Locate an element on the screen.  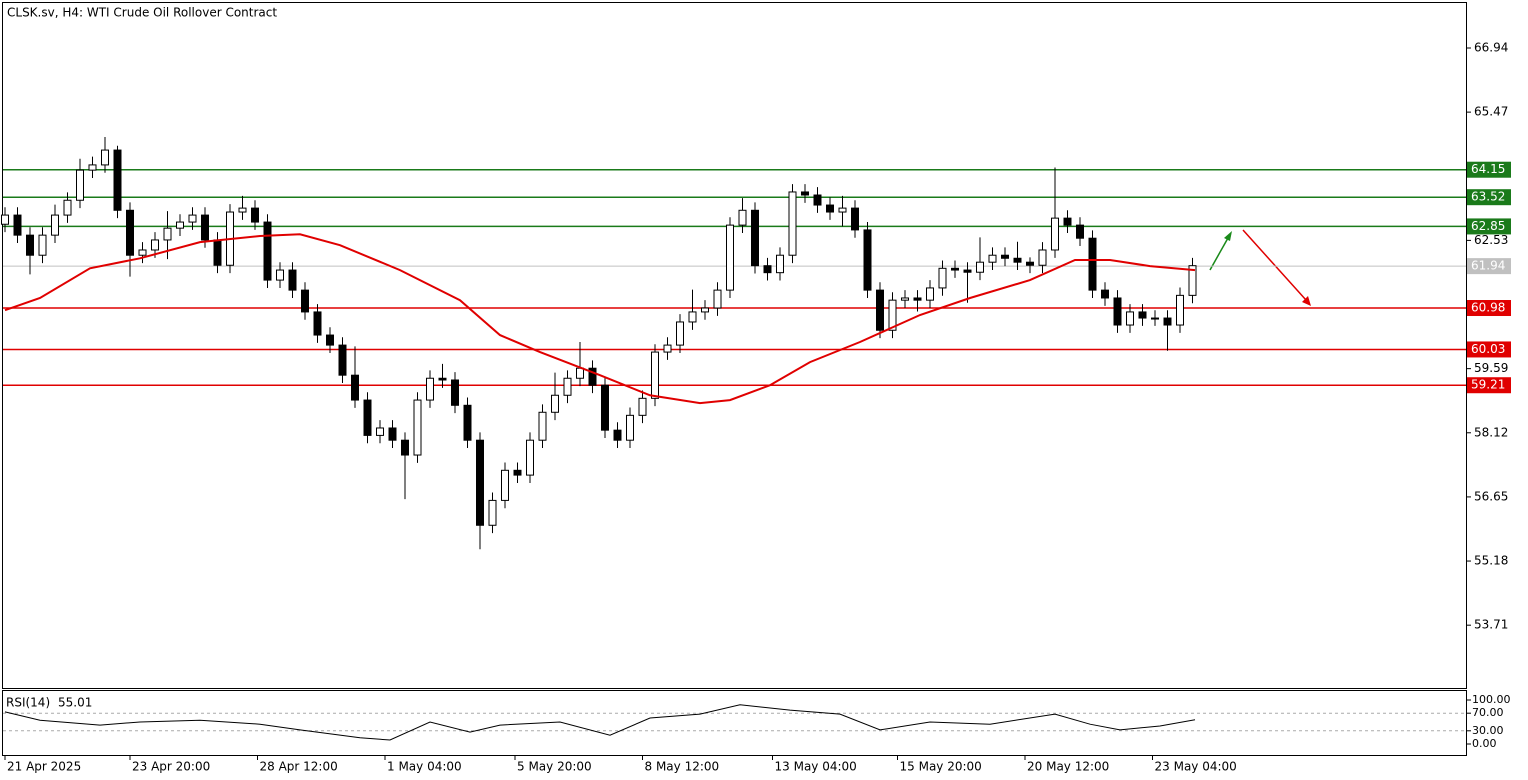
level-label: 59.21 is located at coordinates (1488, 385).